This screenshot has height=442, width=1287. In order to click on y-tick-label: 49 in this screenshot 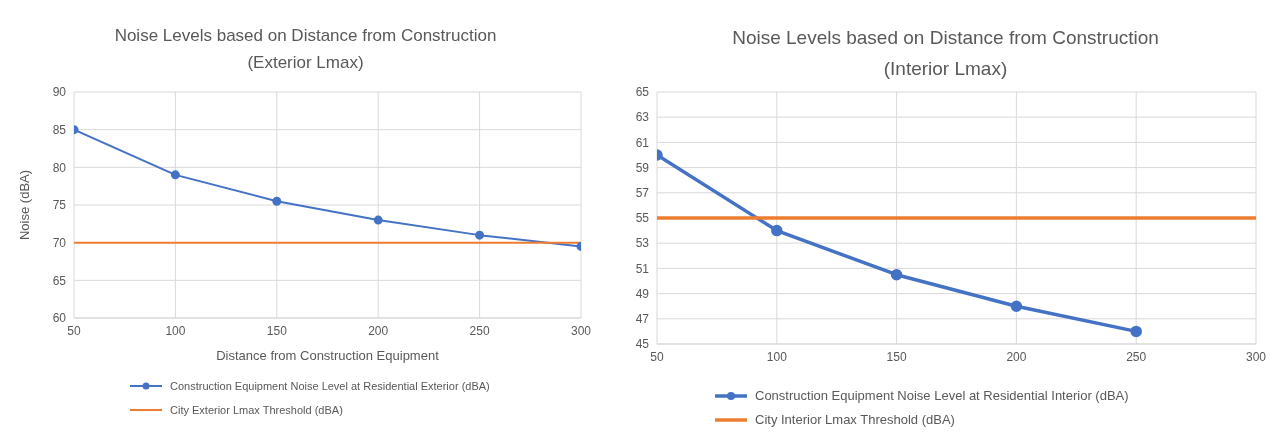, I will do `click(642, 293)`.